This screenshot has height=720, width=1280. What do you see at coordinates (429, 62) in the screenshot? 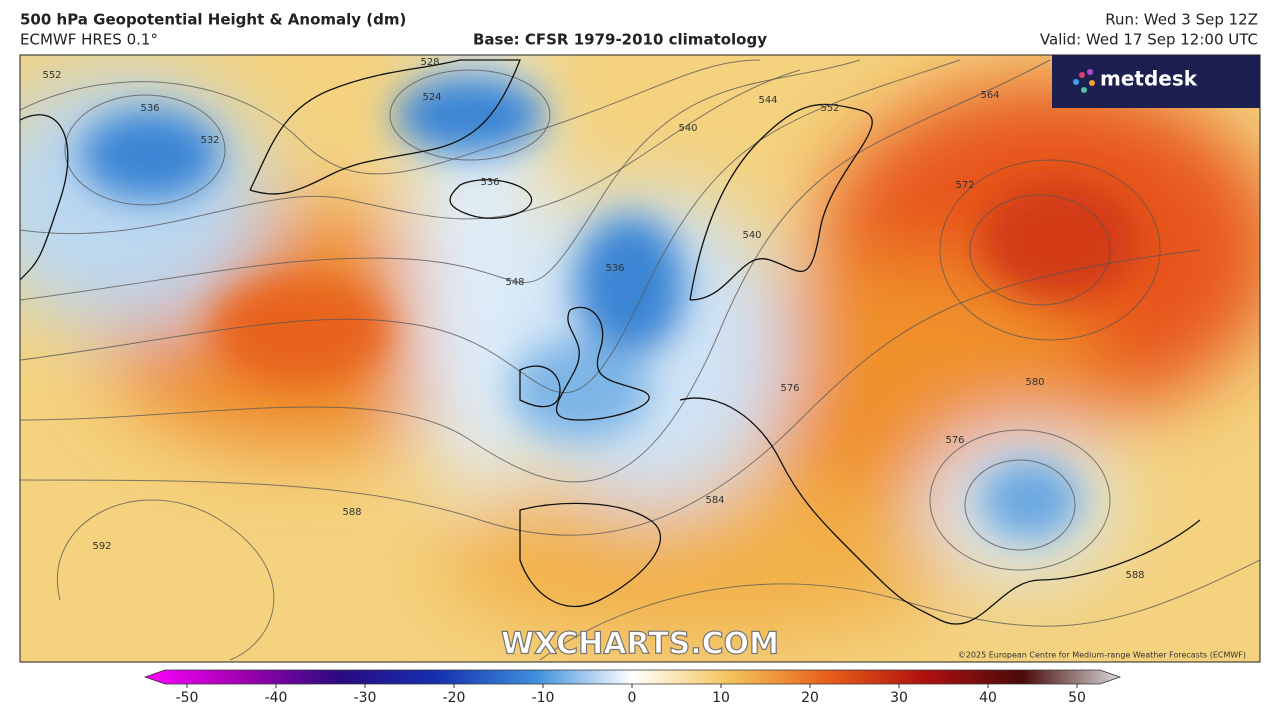
I see `contour-label: 528` at bounding box center [429, 62].